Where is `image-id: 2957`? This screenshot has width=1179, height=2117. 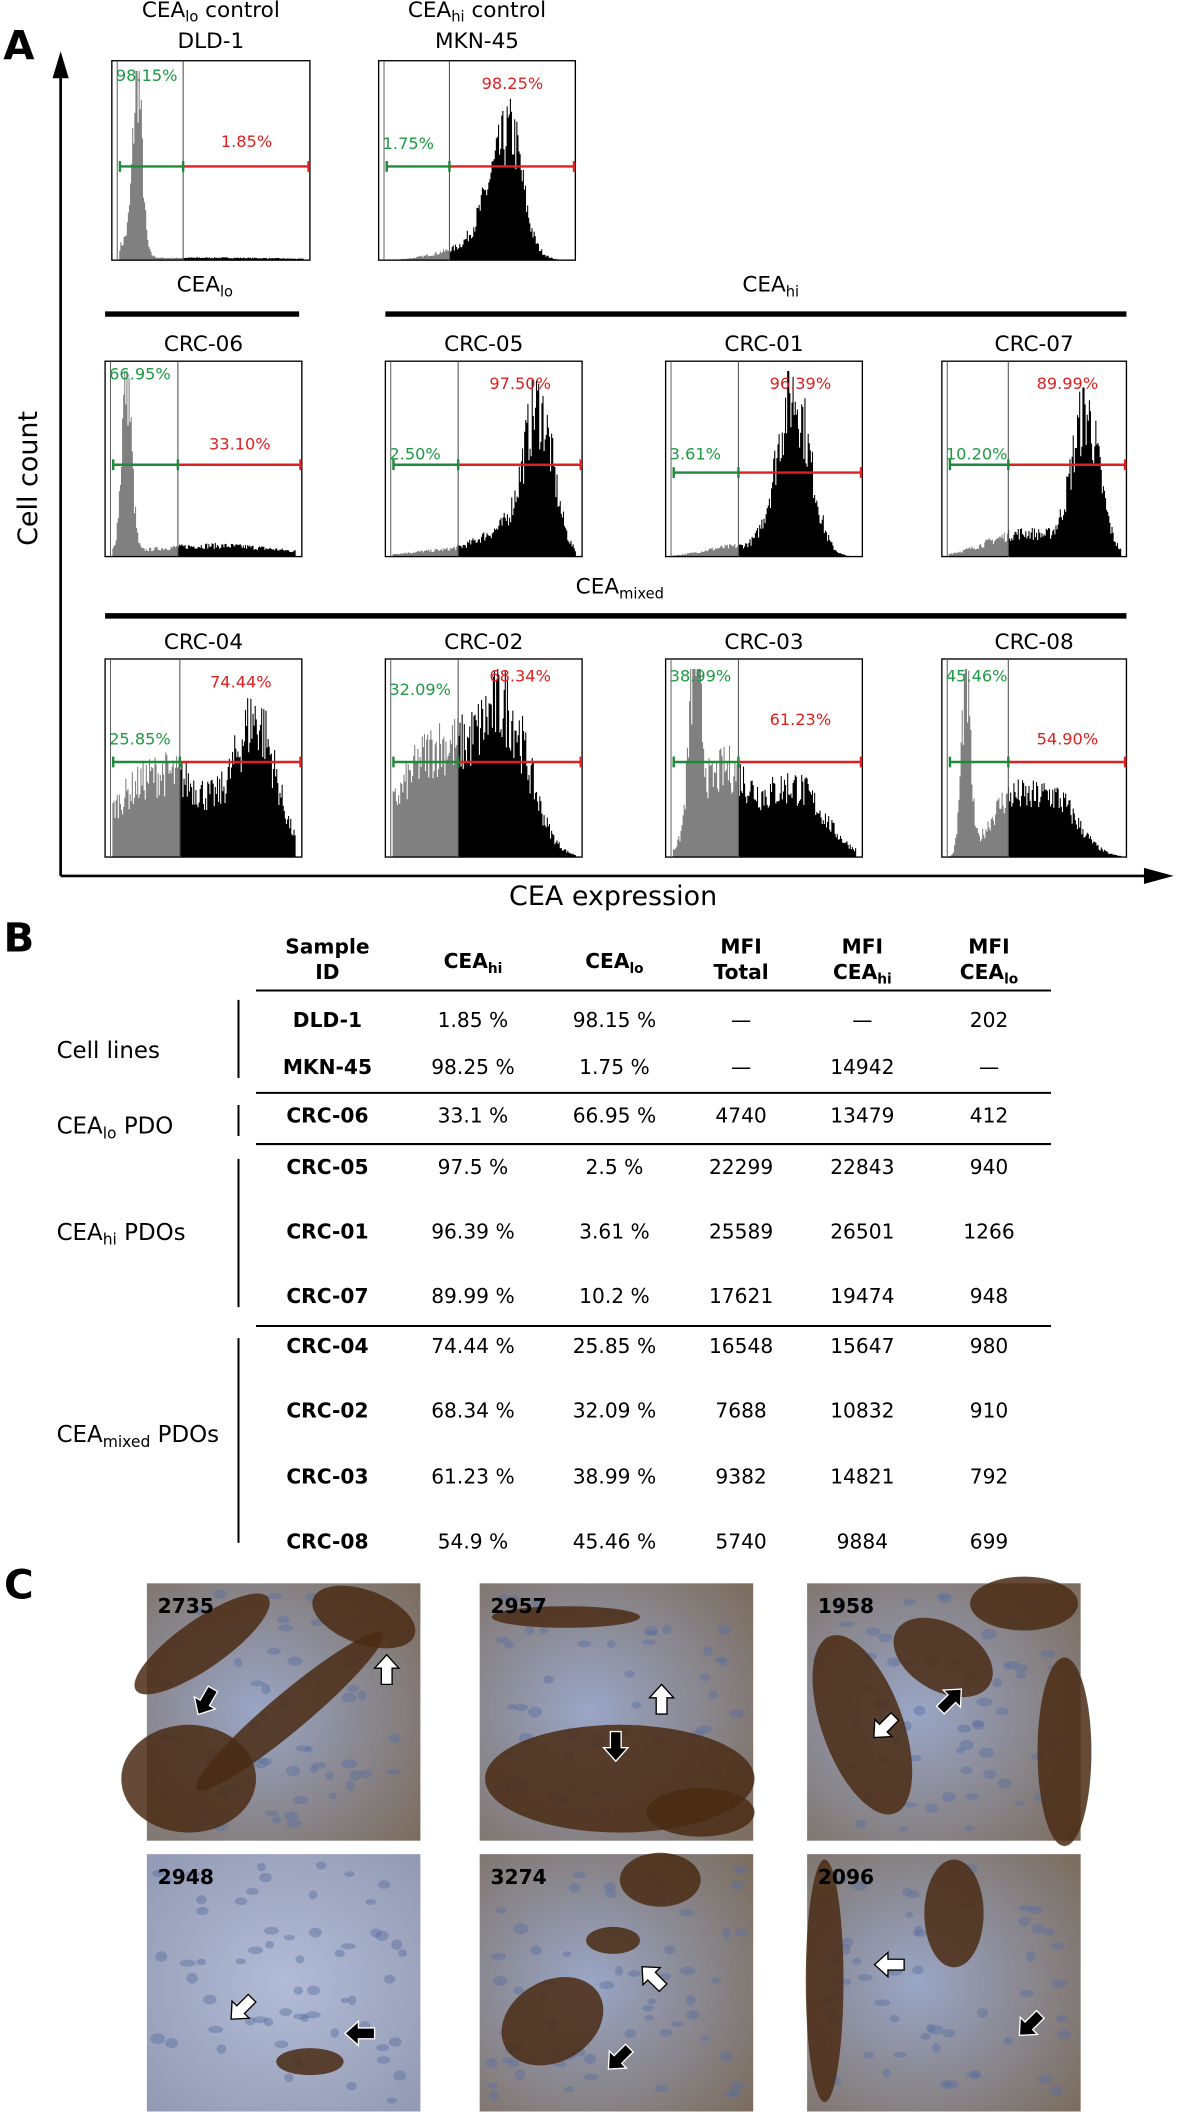 image-id: 2957 is located at coordinates (518, 1606).